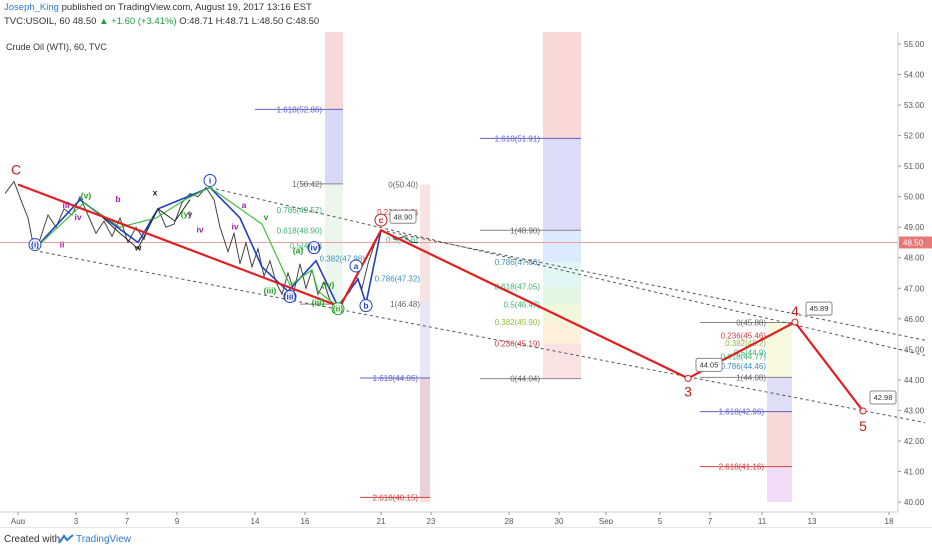  Describe the element at coordinates (914, 258) in the screenshot. I see `y-tick-label: 48.00` at that location.